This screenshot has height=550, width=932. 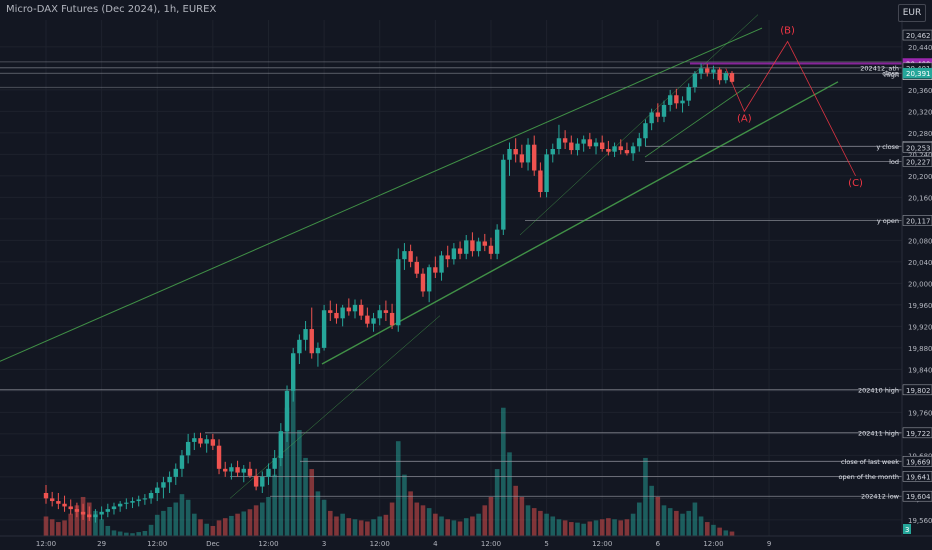 I want to click on price-tick-label: 19,960, so click(x=920, y=306).